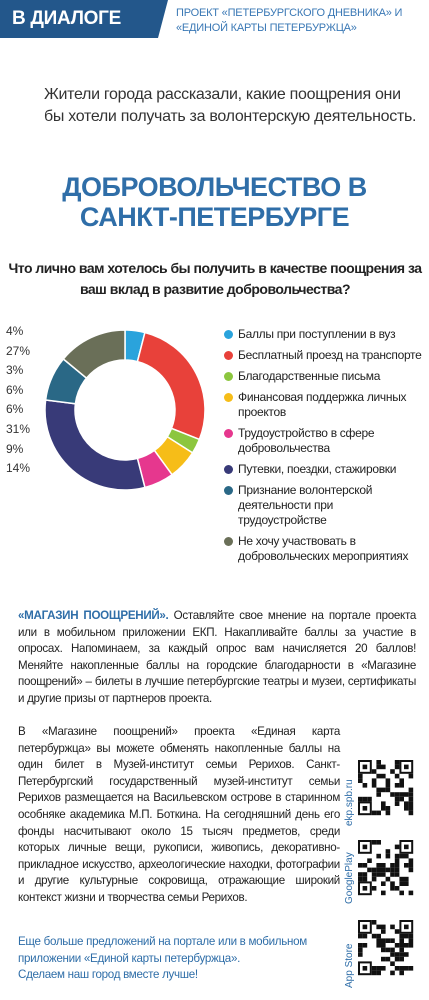 This screenshot has height=1000, width=429. What do you see at coordinates (349, 878) in the screenshot?
I see `qr-label: GooglePlay` at bounding box center [349, 878].